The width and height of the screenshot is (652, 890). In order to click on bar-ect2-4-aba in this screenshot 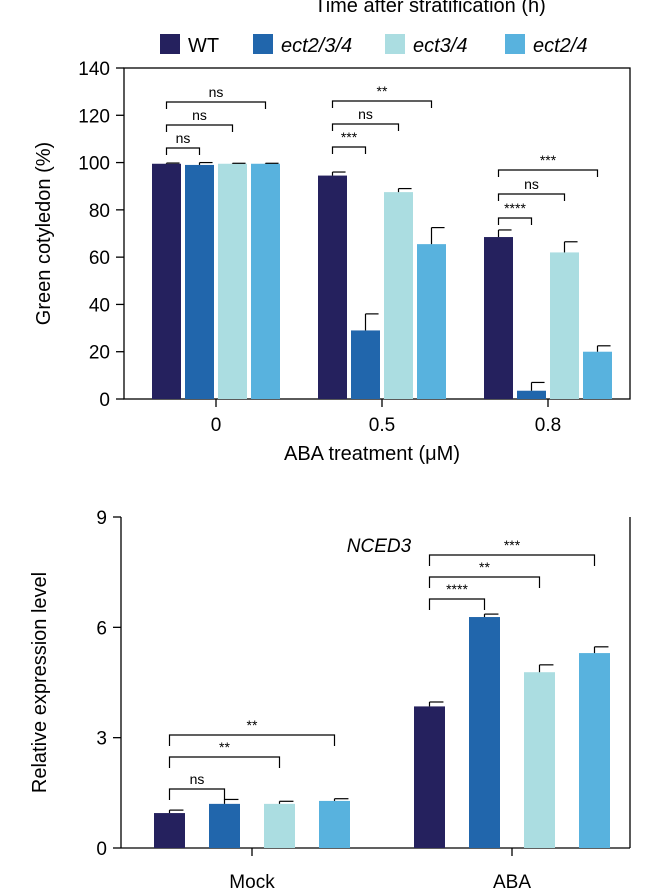, I will do `click(594, 750)`.